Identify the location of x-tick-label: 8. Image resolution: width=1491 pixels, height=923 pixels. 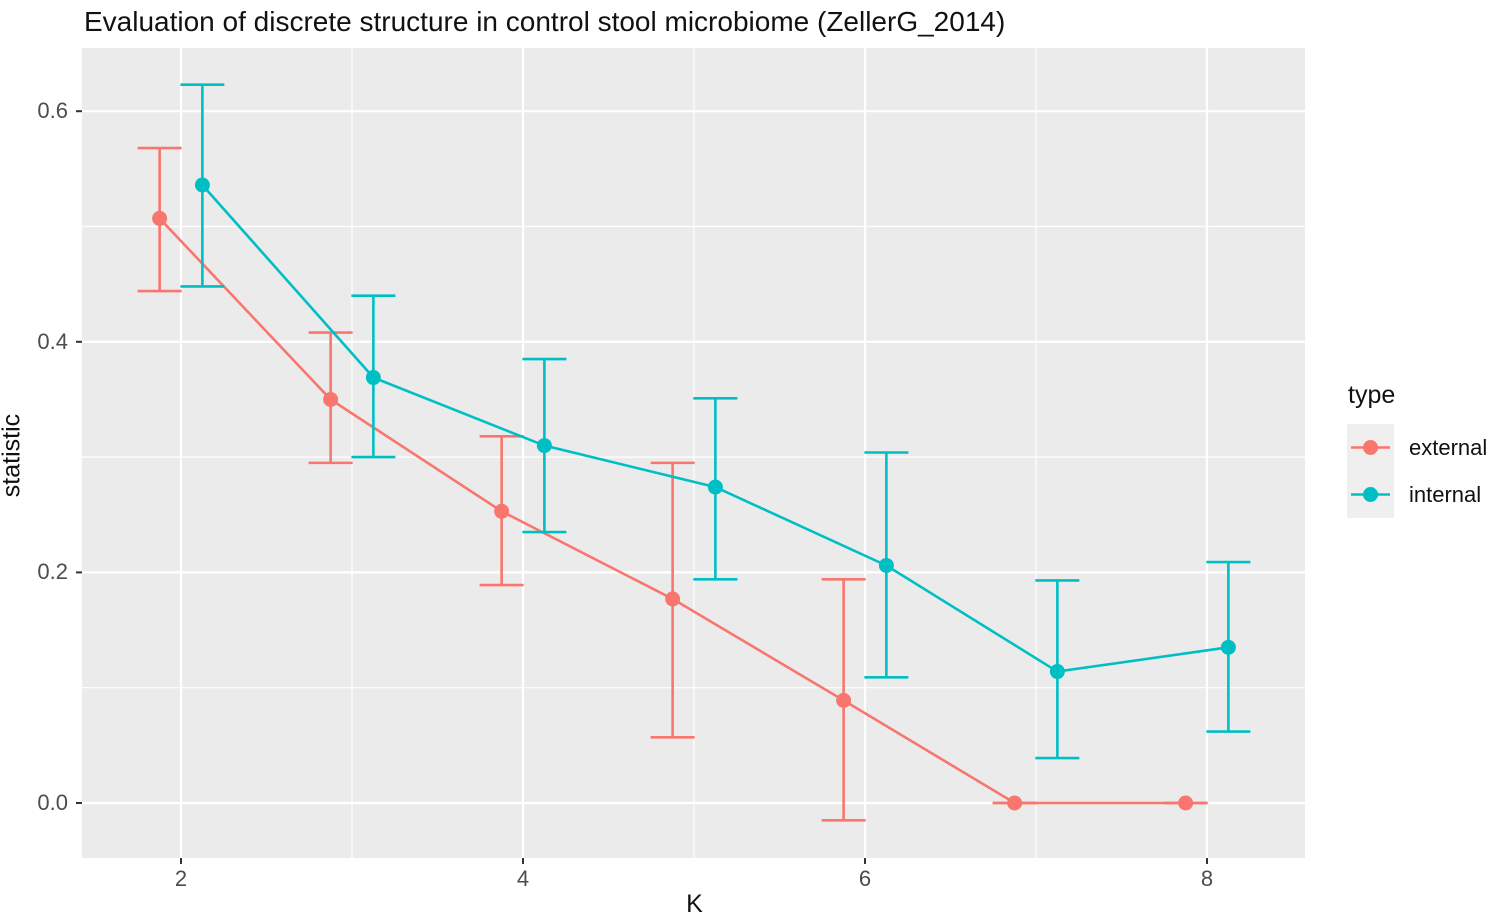
(1207, 878).